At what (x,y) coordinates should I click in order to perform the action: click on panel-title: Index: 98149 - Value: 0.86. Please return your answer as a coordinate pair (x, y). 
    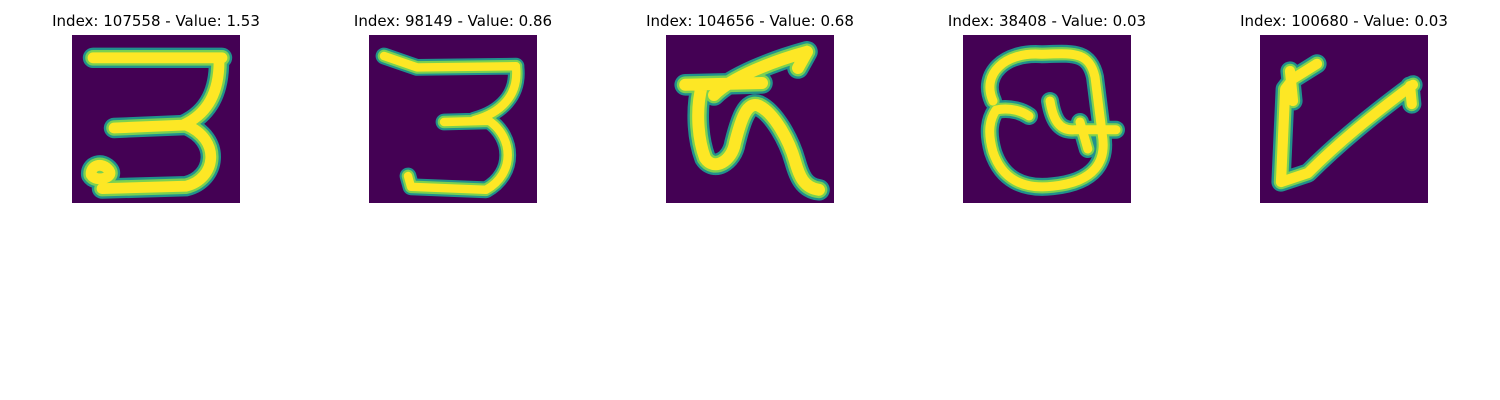
    Looking at the image, I should click on (453, 21).